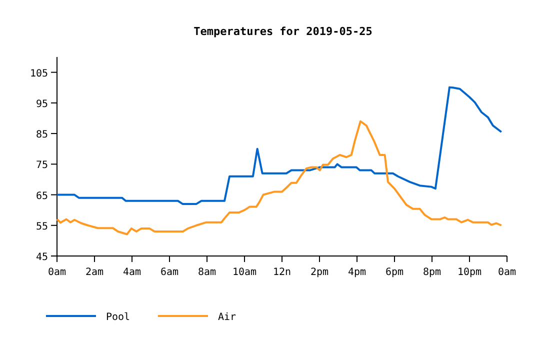 The height and width of the screenshot is (340, 540). I want to click on x-tick-label: 10pm, so click(469, 272).